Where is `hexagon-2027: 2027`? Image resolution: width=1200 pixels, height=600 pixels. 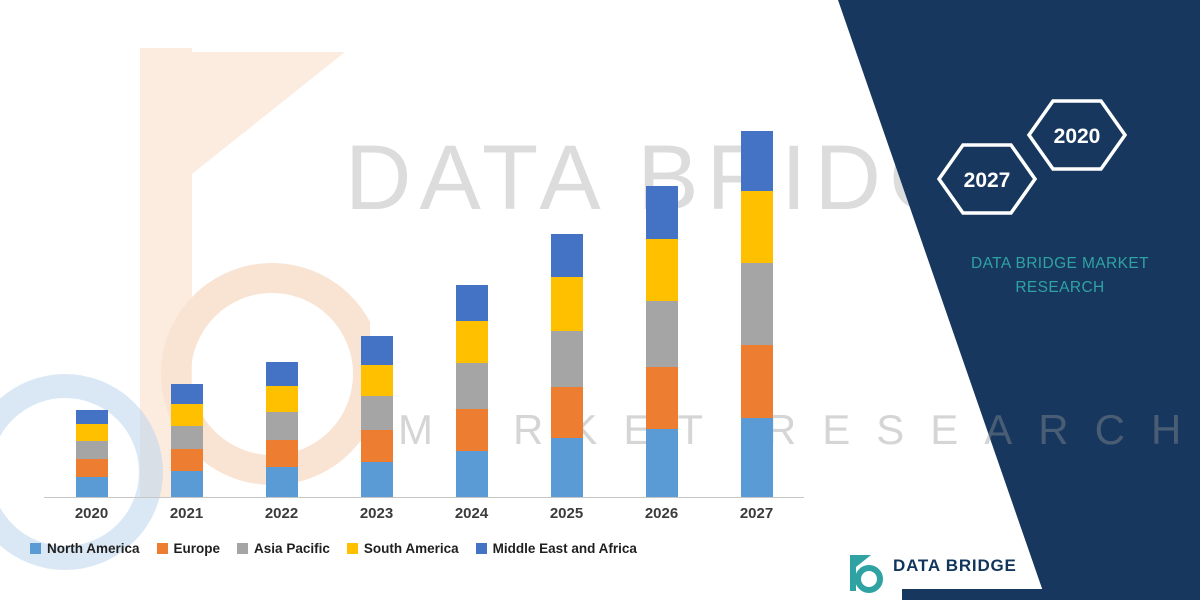
hexagon-2027: 2027 is located at coordinates (987, 179).